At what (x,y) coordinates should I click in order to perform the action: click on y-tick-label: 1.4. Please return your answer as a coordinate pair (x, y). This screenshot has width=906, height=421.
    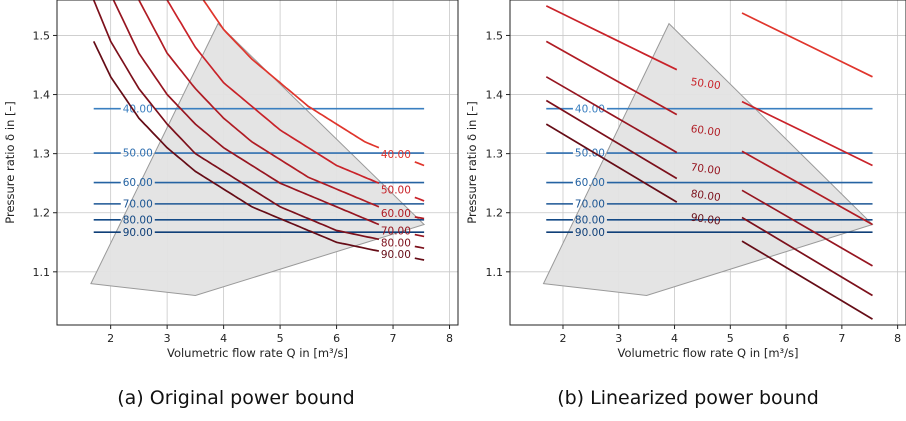
    Looking at the image, I should click on (42, 95).